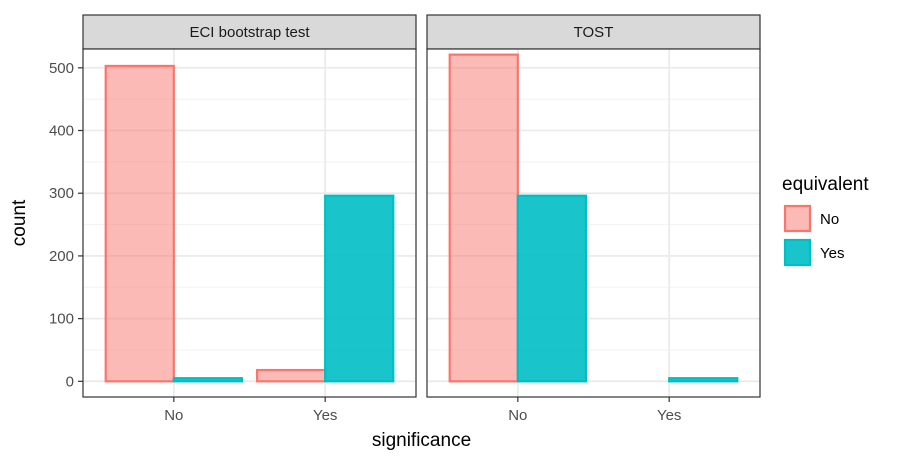 The width and height of the screenshot is (907, 458). I want to click on y-tick-label: 0, so click(70, 381).